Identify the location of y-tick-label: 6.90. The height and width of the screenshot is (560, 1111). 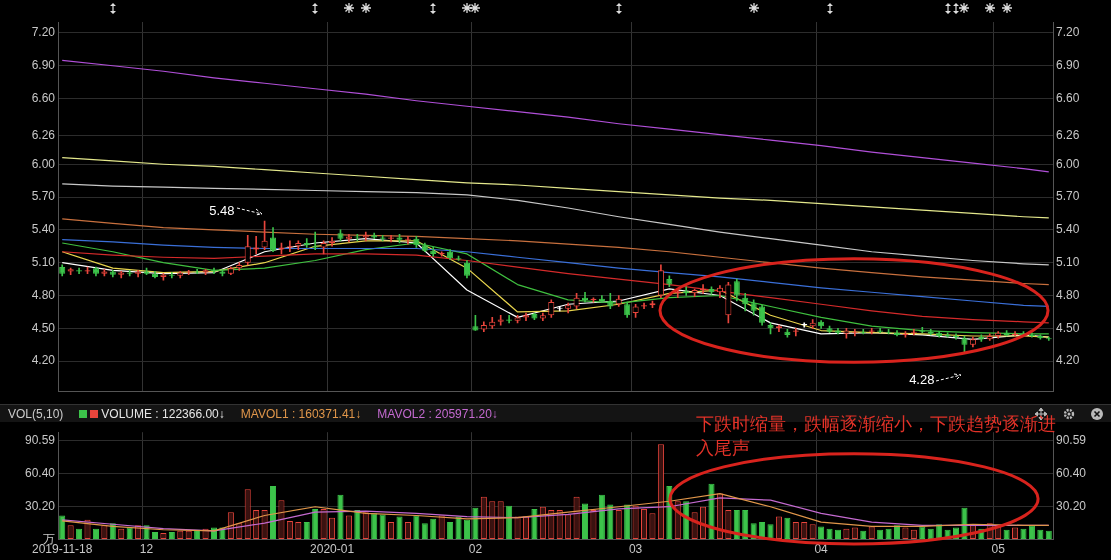
(43, 65).